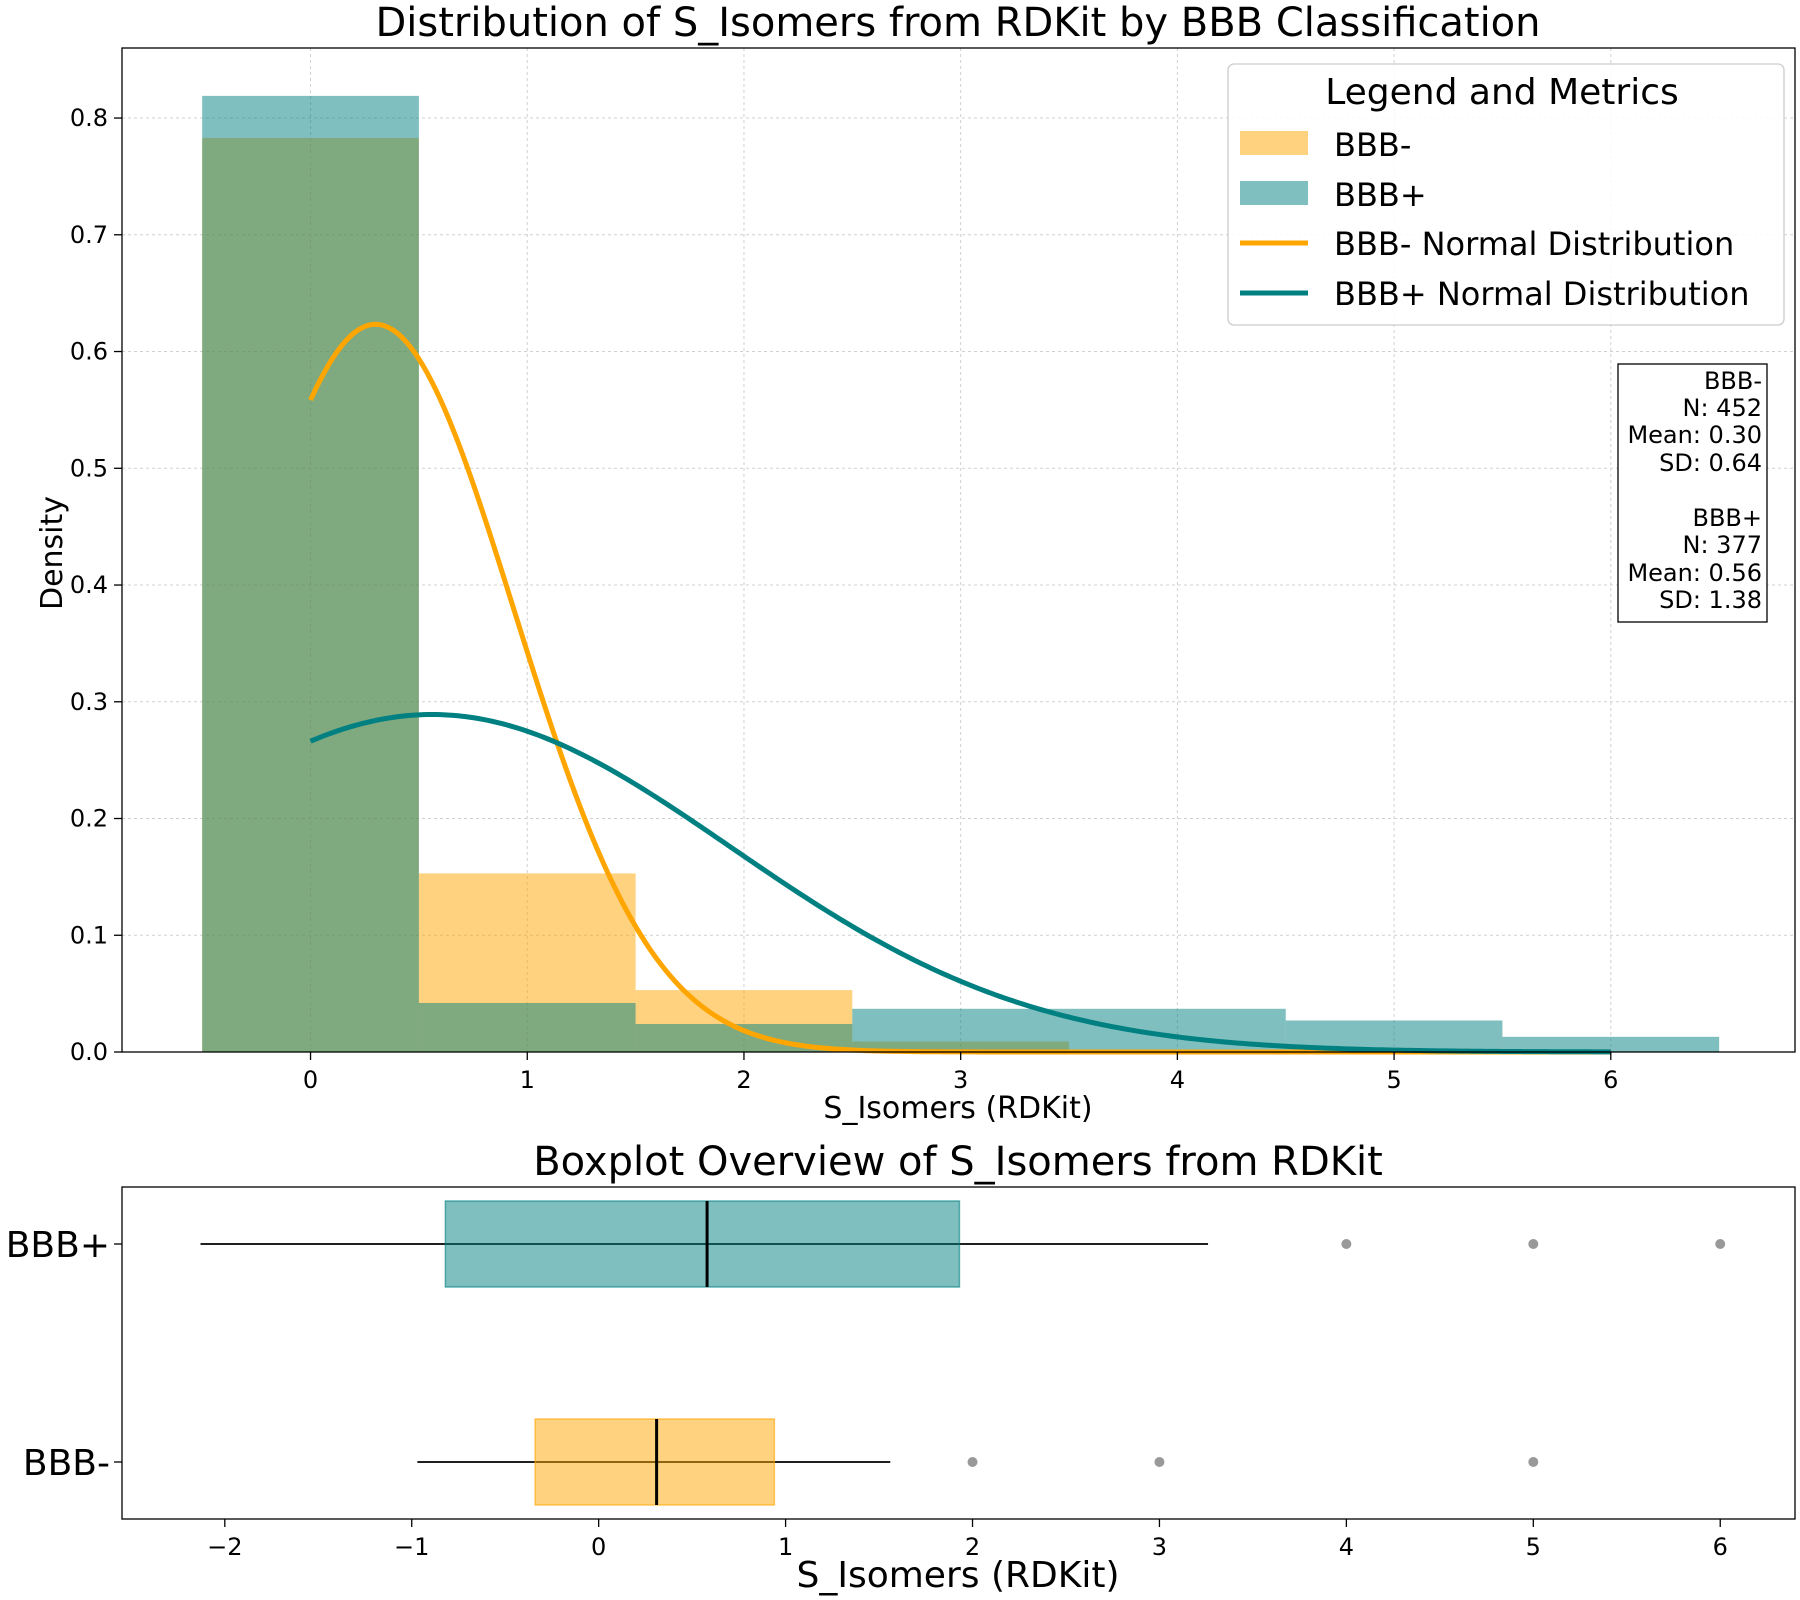 The width and height of the screenshot is (1800, 1600). I want to click on bbb-minus-box, so click(655, 1462).